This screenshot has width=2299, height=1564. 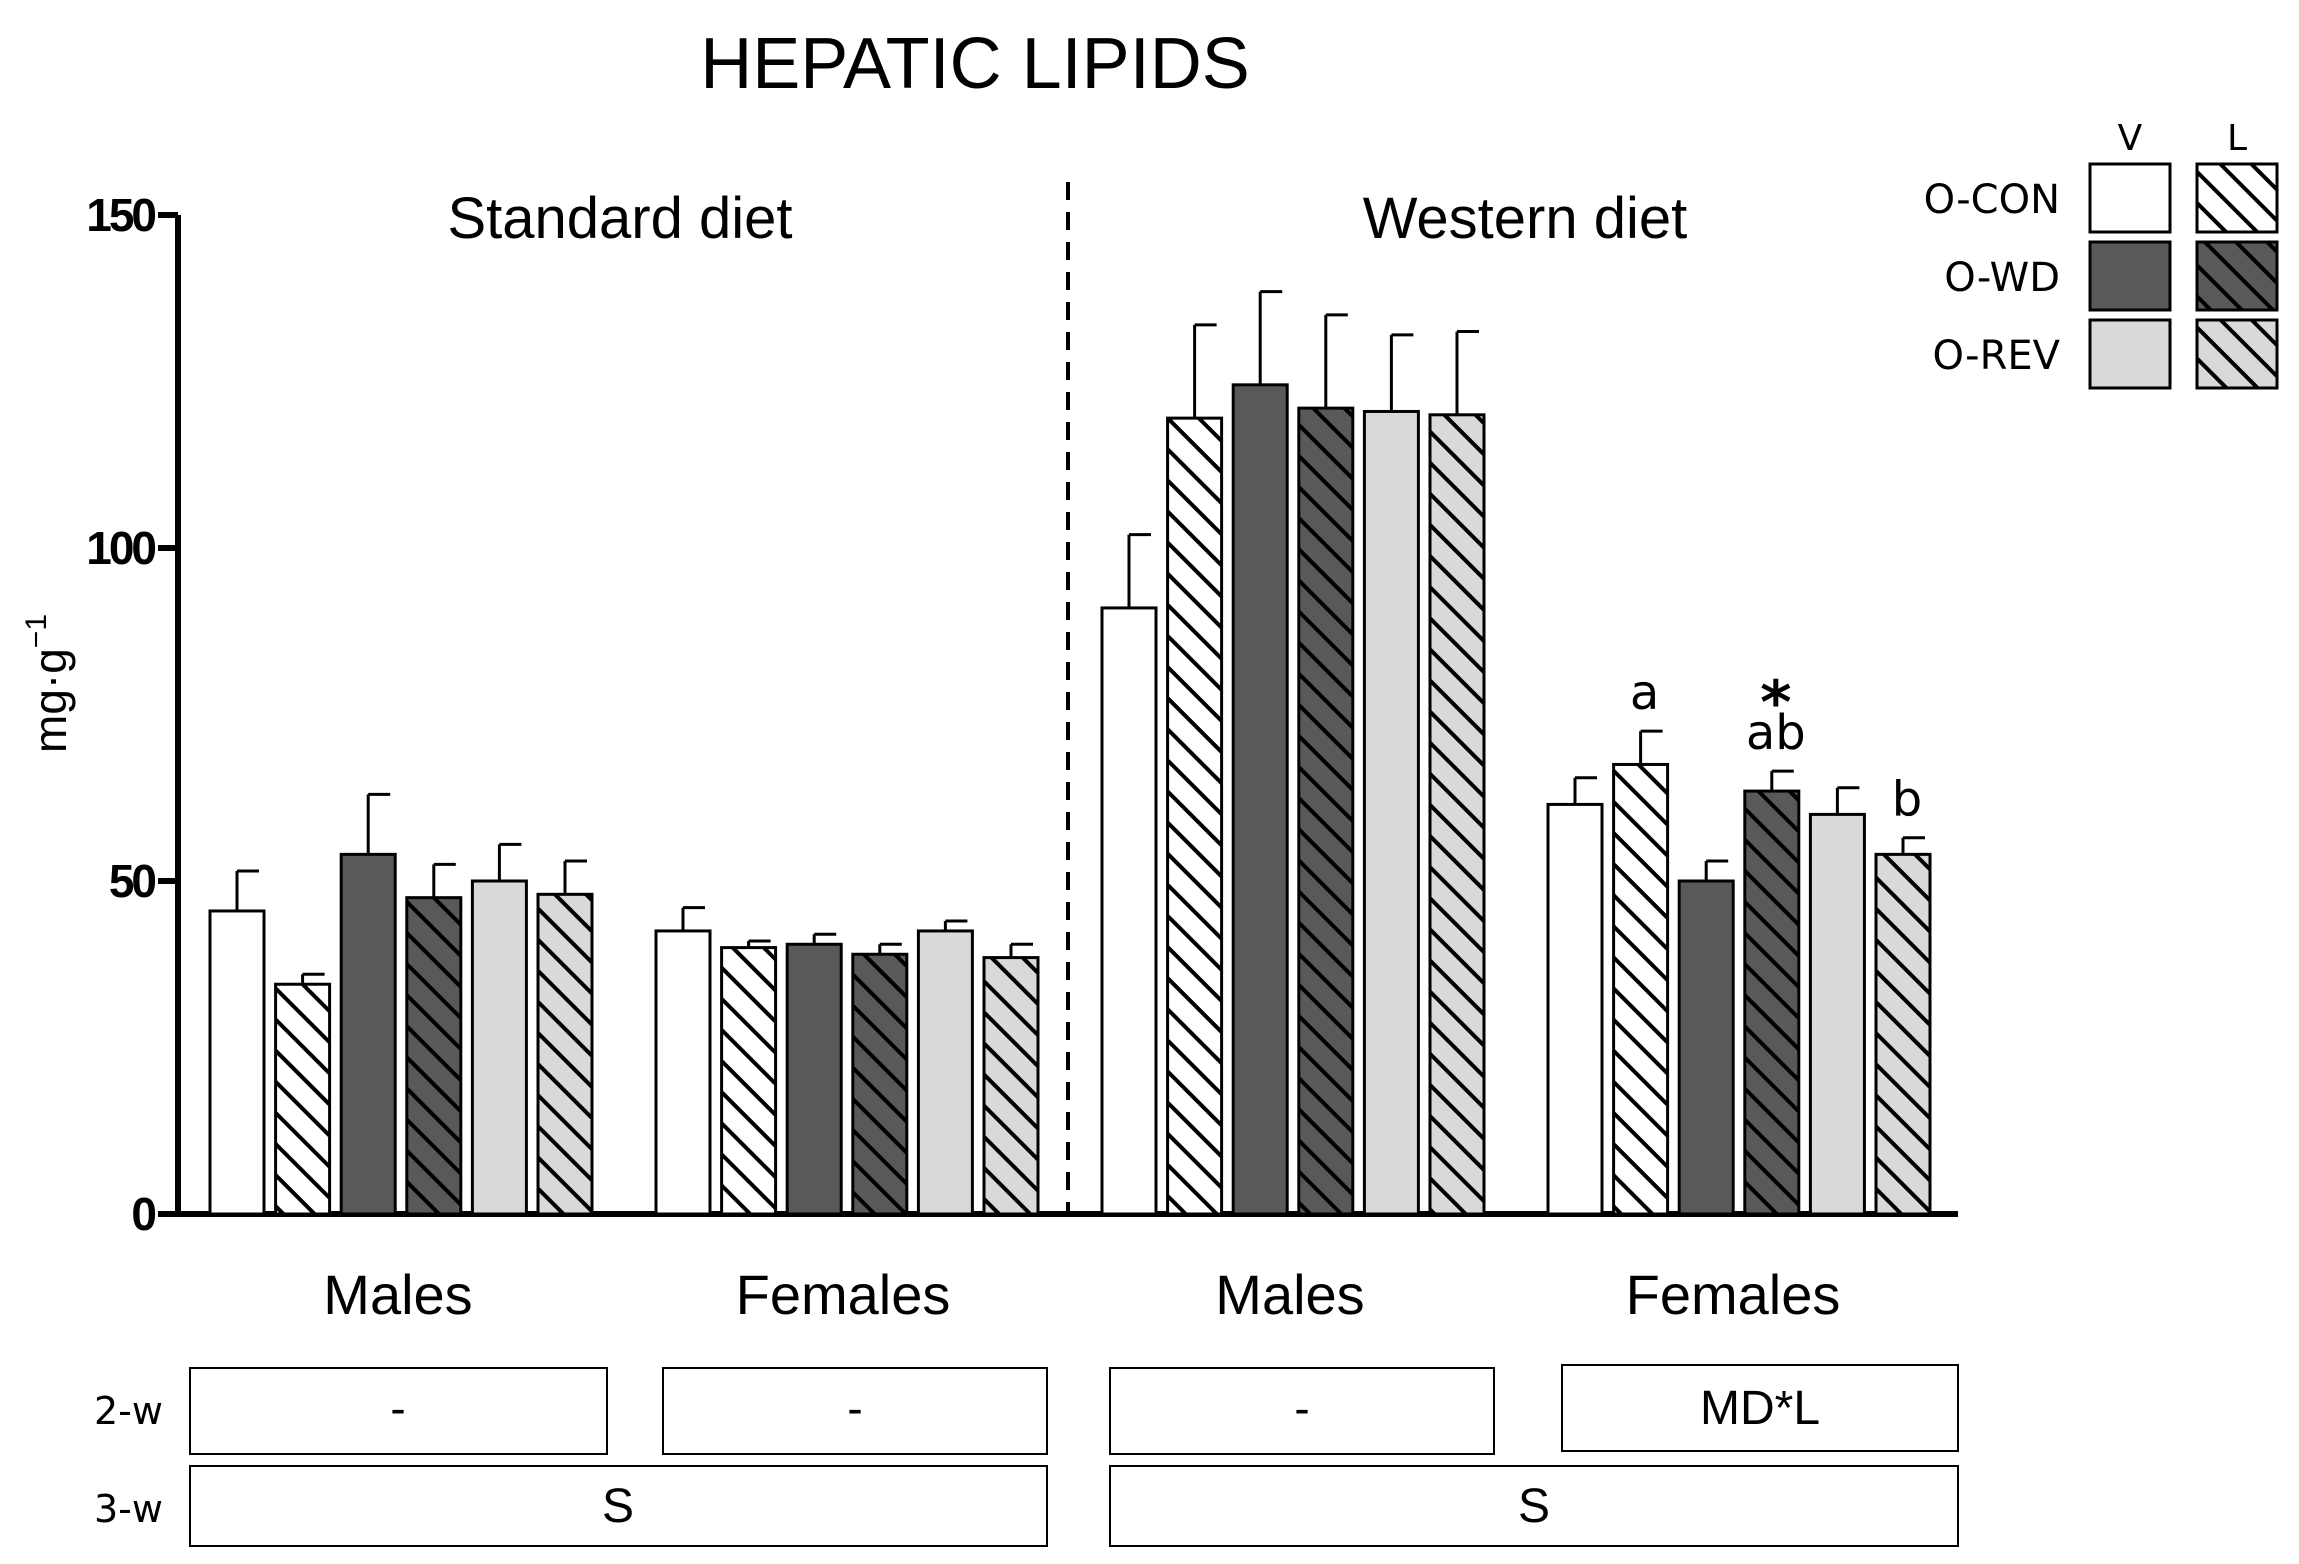 What do you see at coordinates (50, 700) in the screenshot?
I see `y-axis-label-unit: mg·g` at bounding box center [50, 700].